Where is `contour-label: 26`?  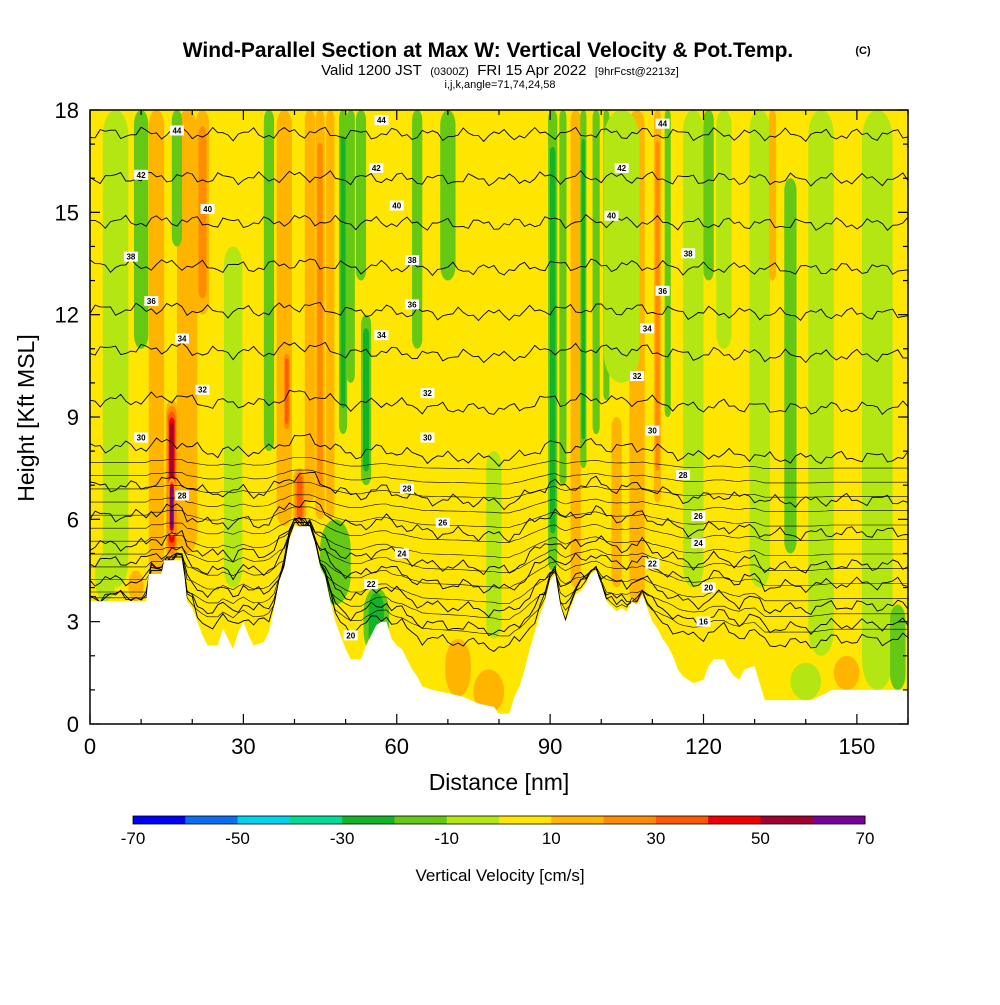
contour-label: 26 is located at coordinates (698, 515).